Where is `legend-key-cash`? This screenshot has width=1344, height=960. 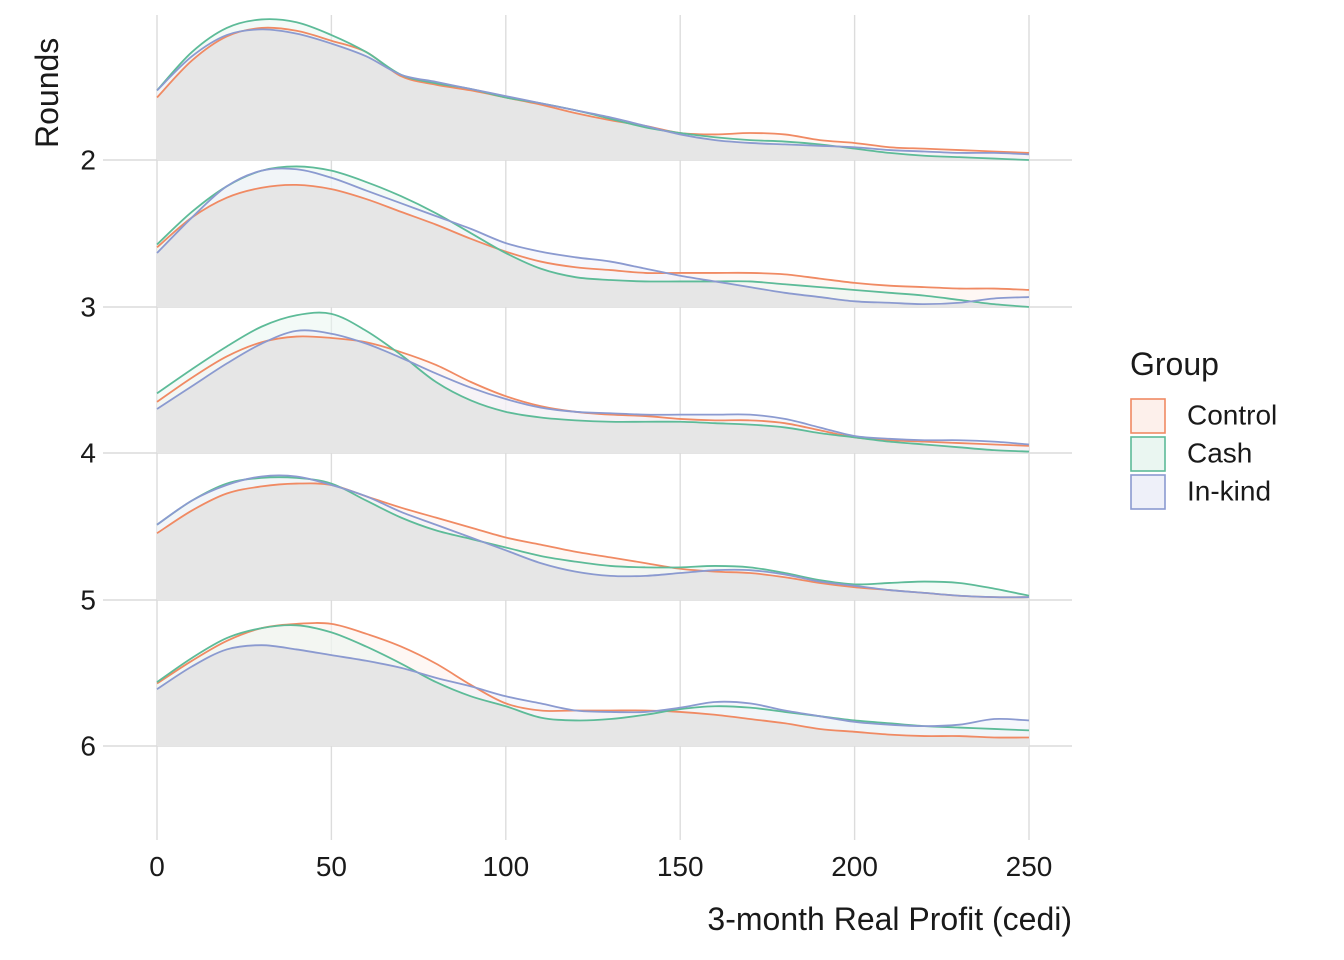
legend-key-cash is located at coordinates (1148, 454).